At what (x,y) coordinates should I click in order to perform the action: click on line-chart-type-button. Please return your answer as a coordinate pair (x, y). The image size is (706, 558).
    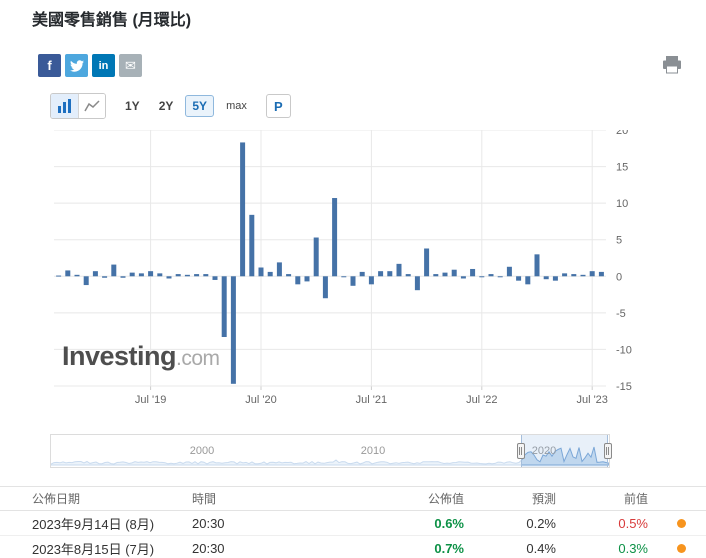
    Looking at the image, I should click on (91, 106).